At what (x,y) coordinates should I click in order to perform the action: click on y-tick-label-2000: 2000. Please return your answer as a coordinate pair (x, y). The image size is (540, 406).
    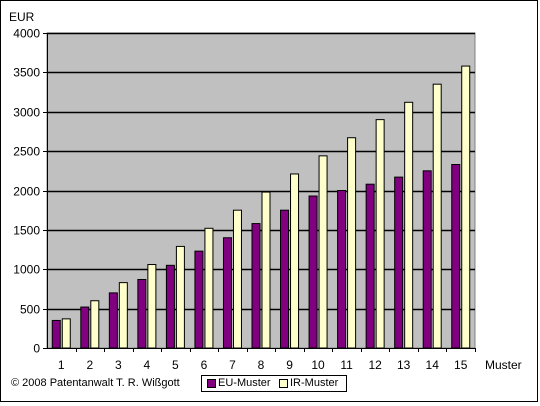
    Looking at the image, I should click on (26, 192).